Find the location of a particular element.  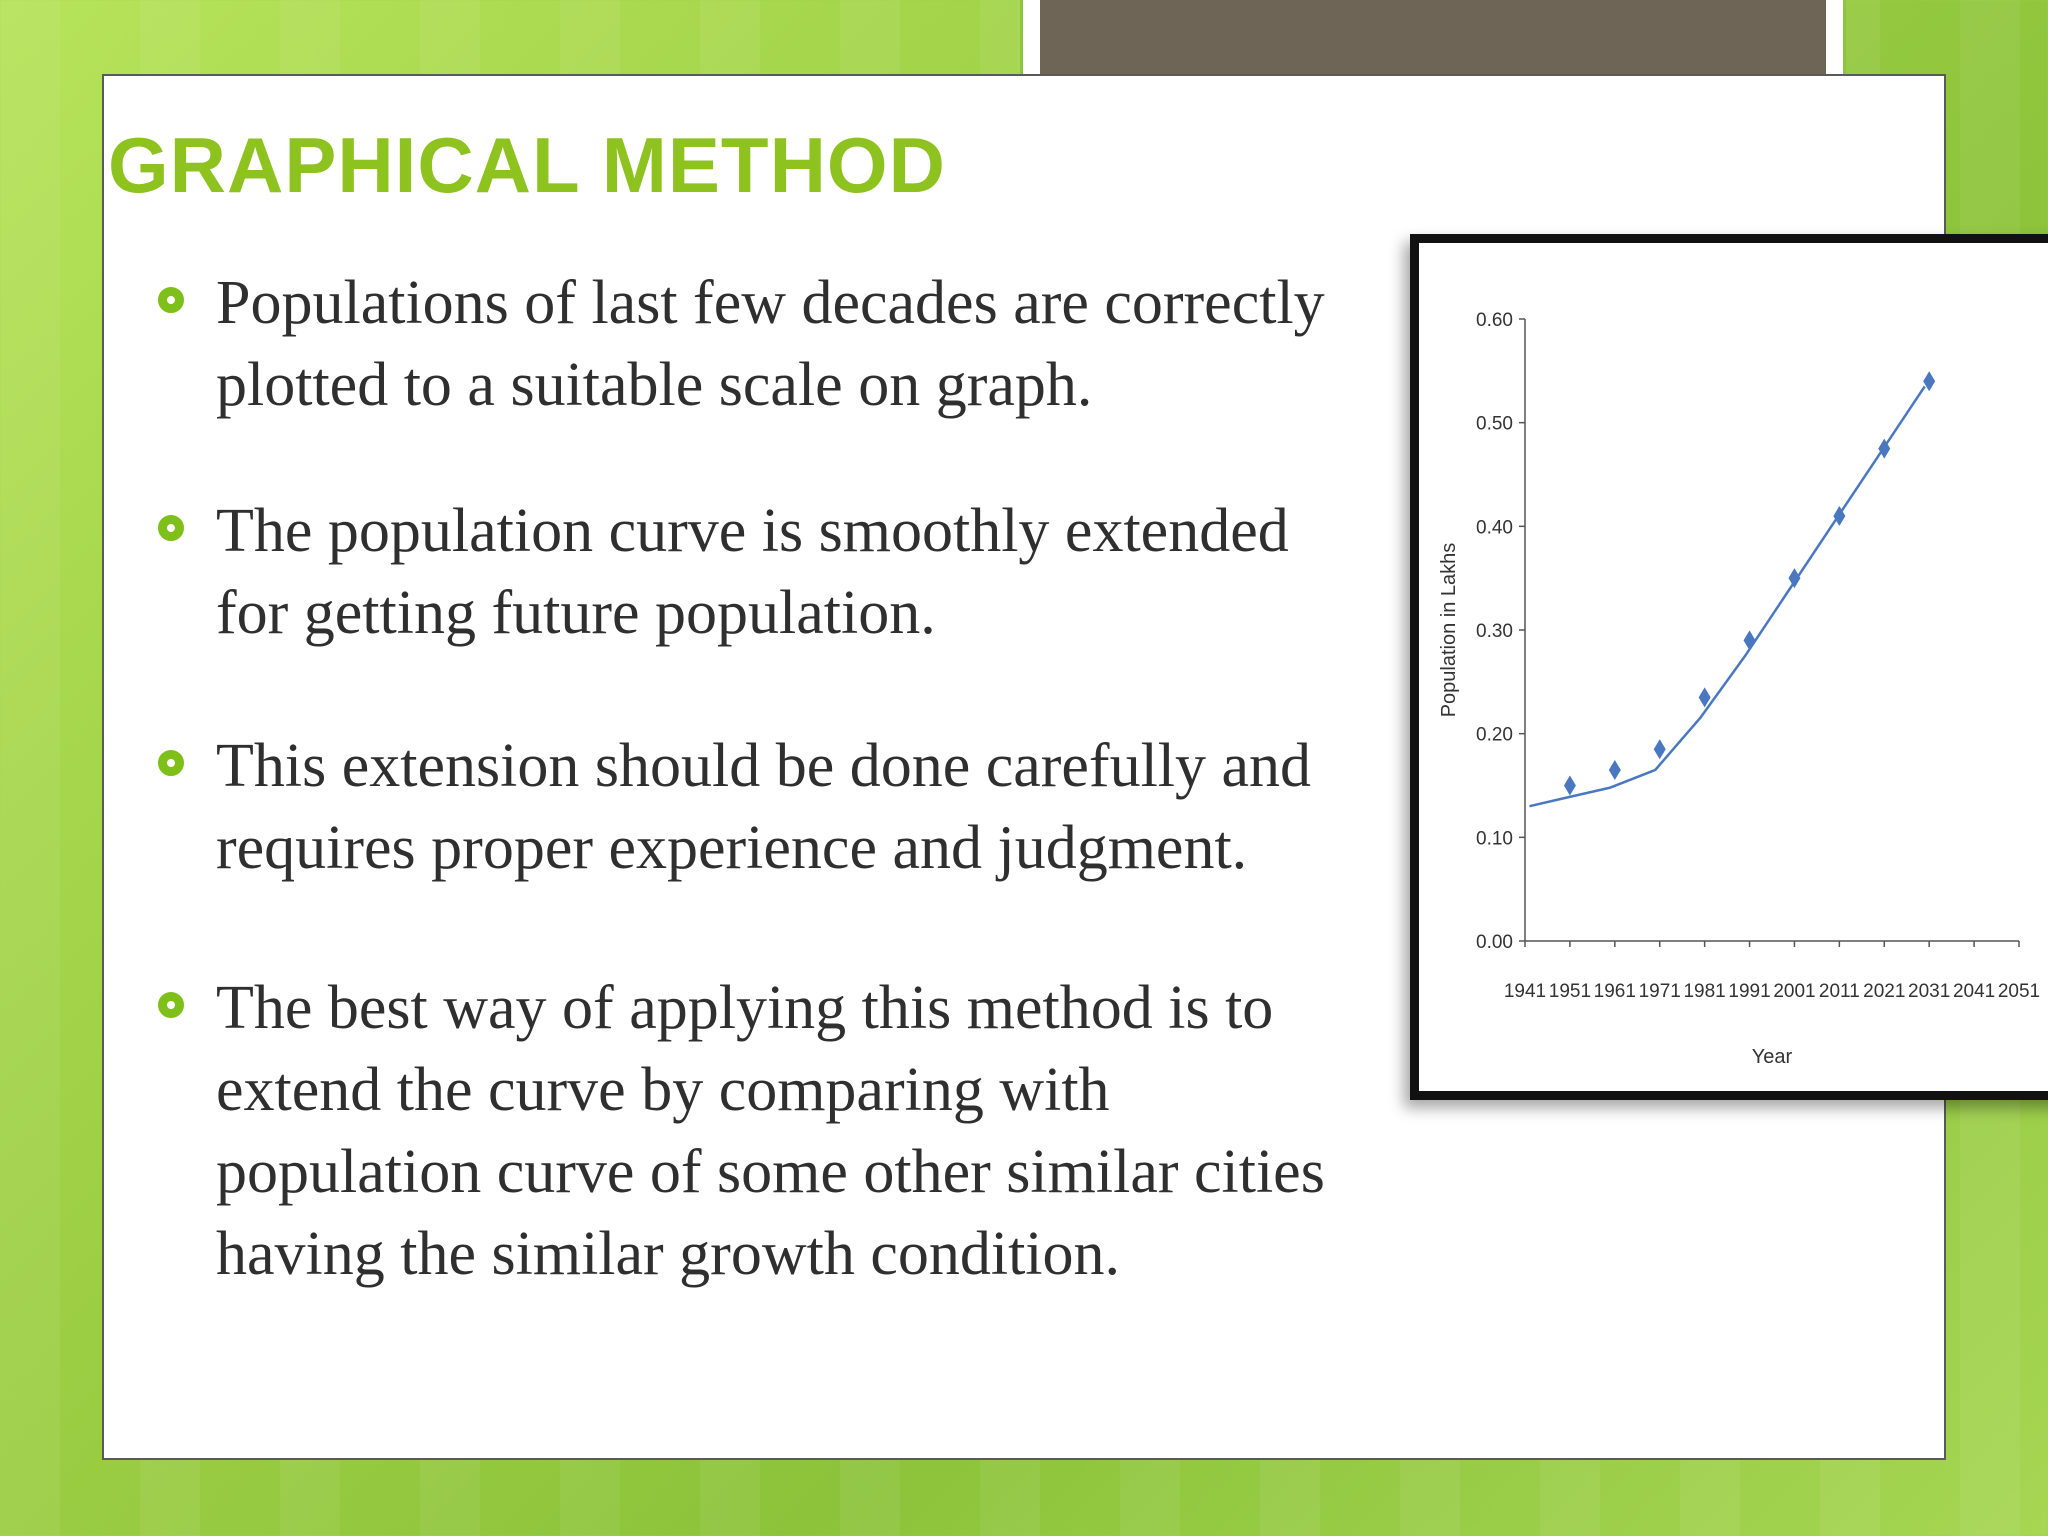

x-tick-label: 1951 is located at coordinates (1570, 991).